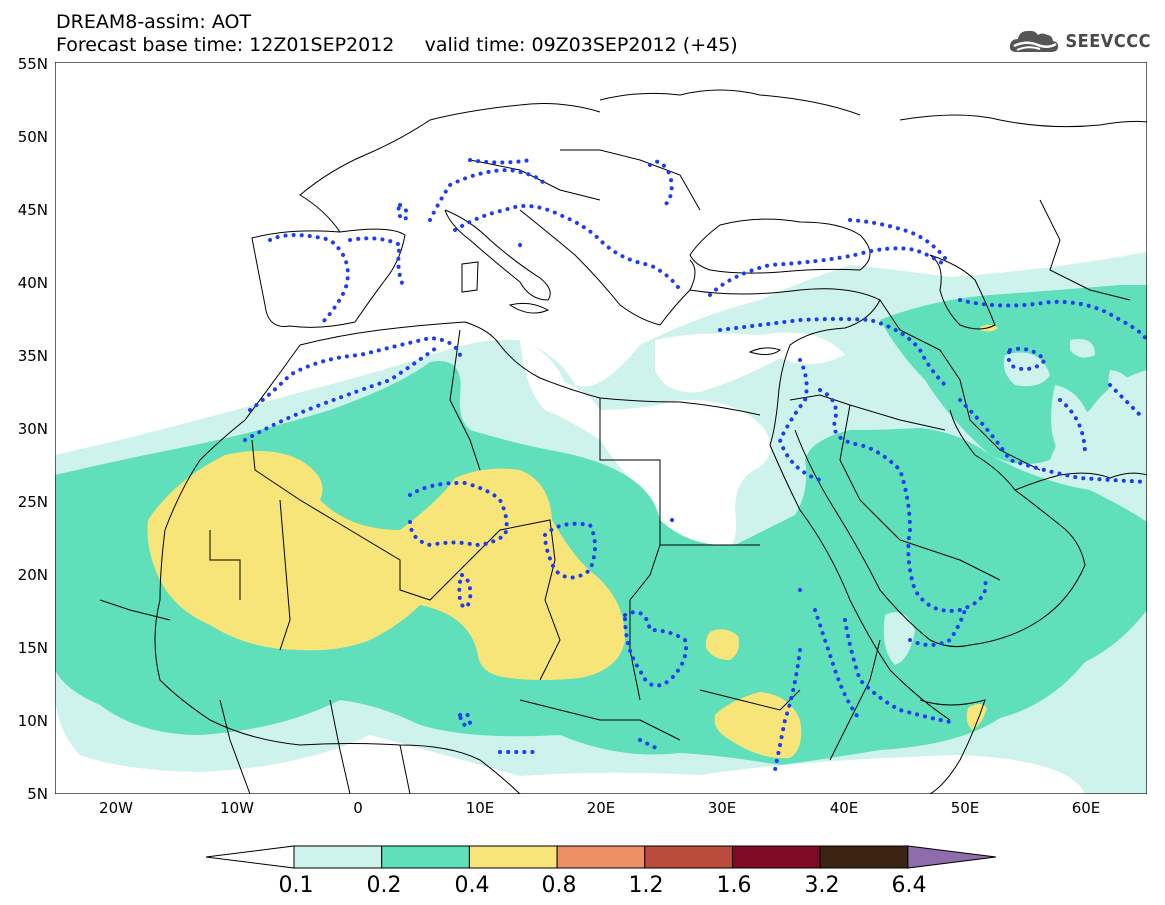 The width and height of the screenshot is (1165, 905). What do you see at coordinates (32, 137) in the screenshot?
I see `lat-label: 50N` at bounding box center [32, 137].